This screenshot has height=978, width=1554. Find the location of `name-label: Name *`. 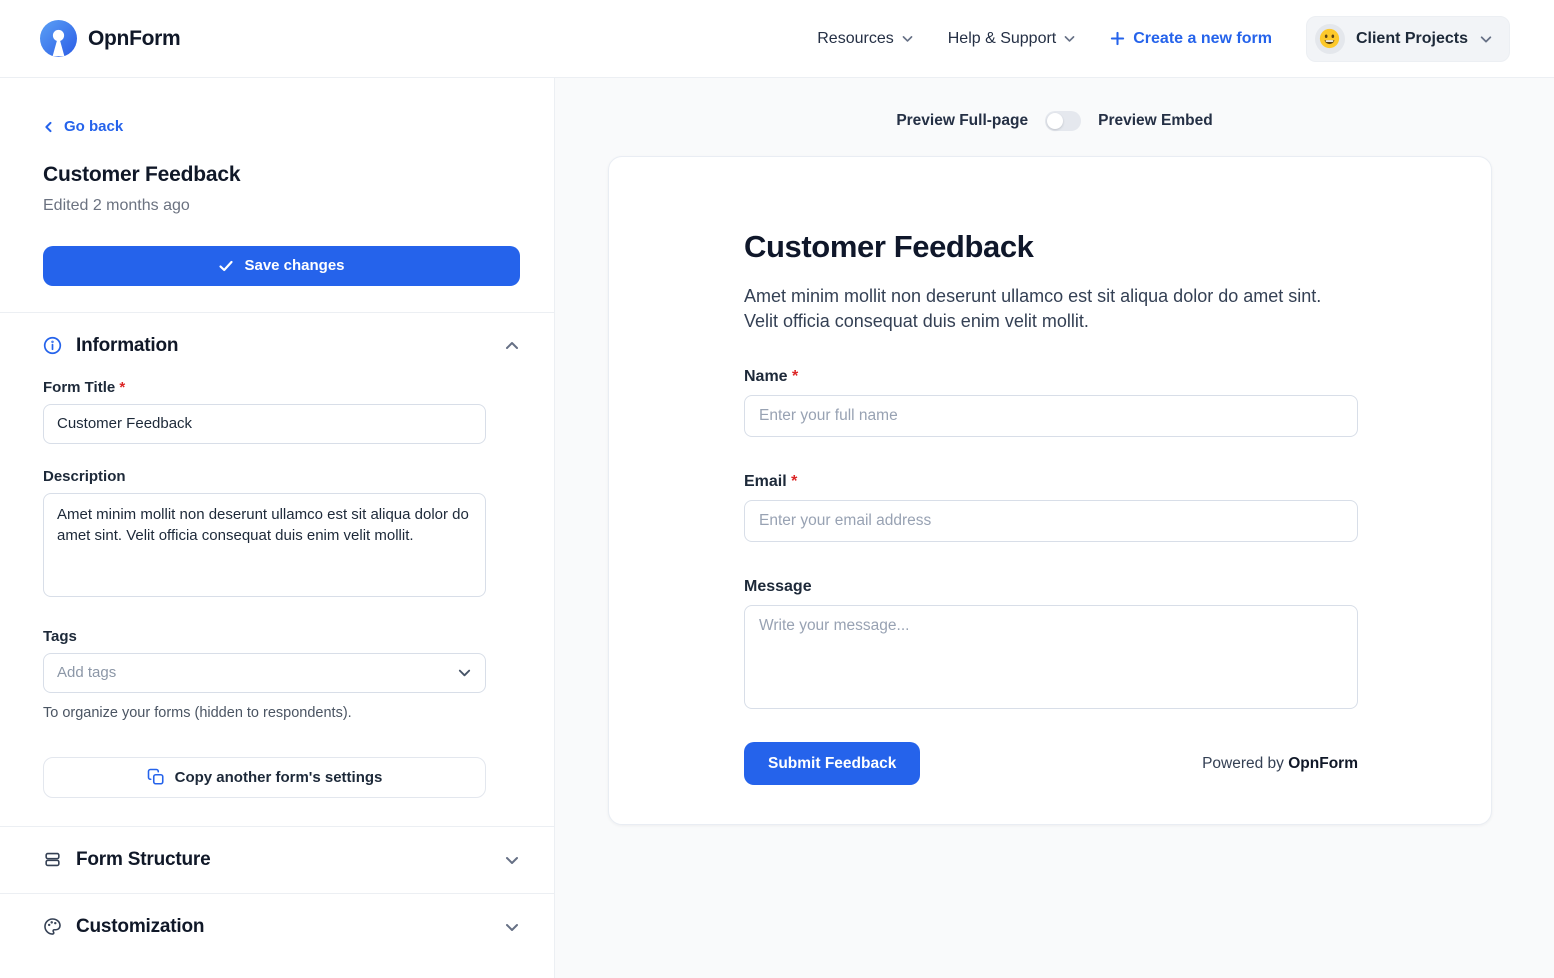

name-label: Name * is located at coordinates (771, 376).